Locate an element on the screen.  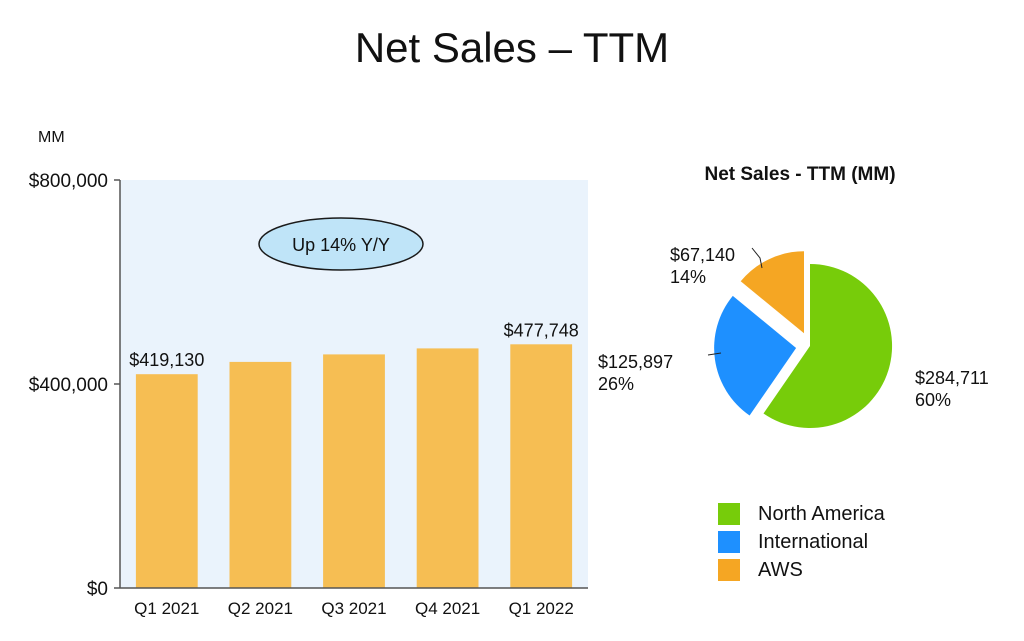
unit-label: MM is located at coordinates (51, 137).